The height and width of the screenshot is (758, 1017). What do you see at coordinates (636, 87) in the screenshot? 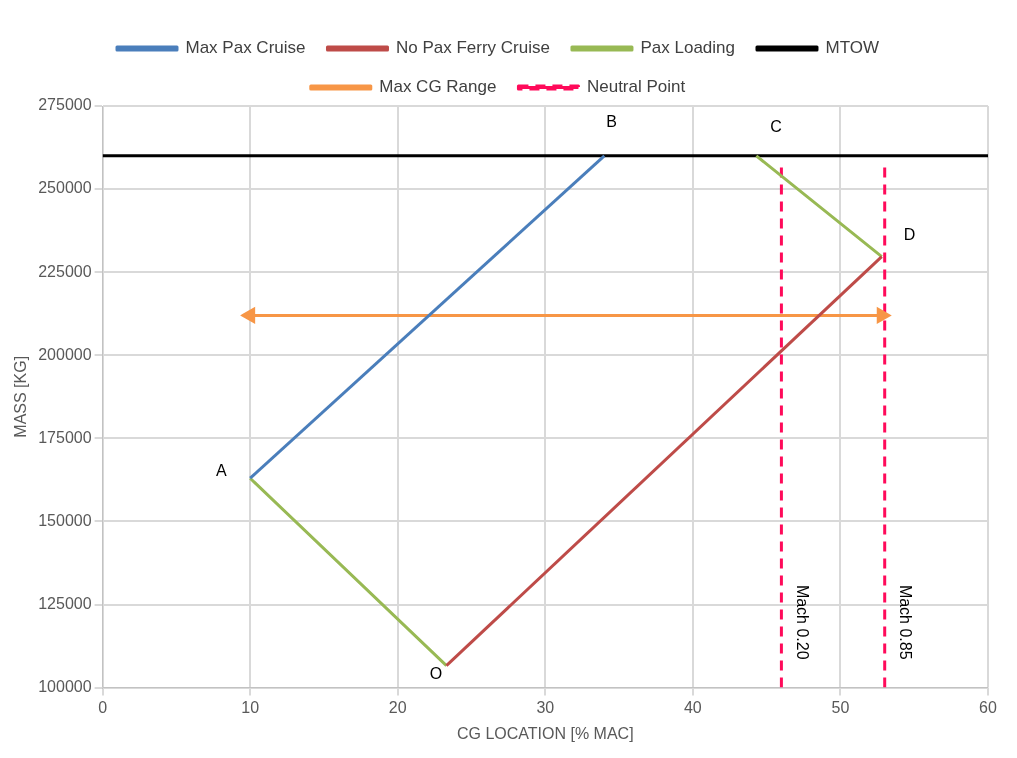
I see `legend-label: Neutral Point` at bounding box center [636, 87].